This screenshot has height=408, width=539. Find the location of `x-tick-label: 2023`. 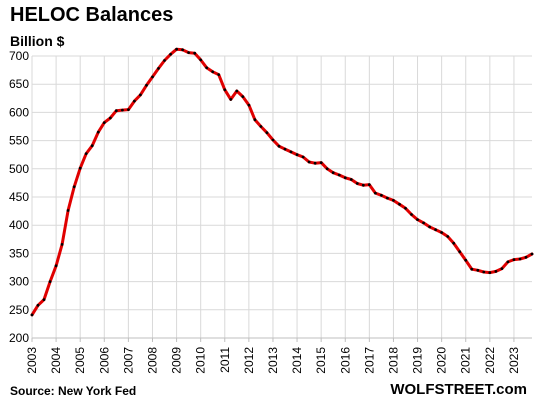

x-tick-label: 2023 is located at coordinates (514, 360).